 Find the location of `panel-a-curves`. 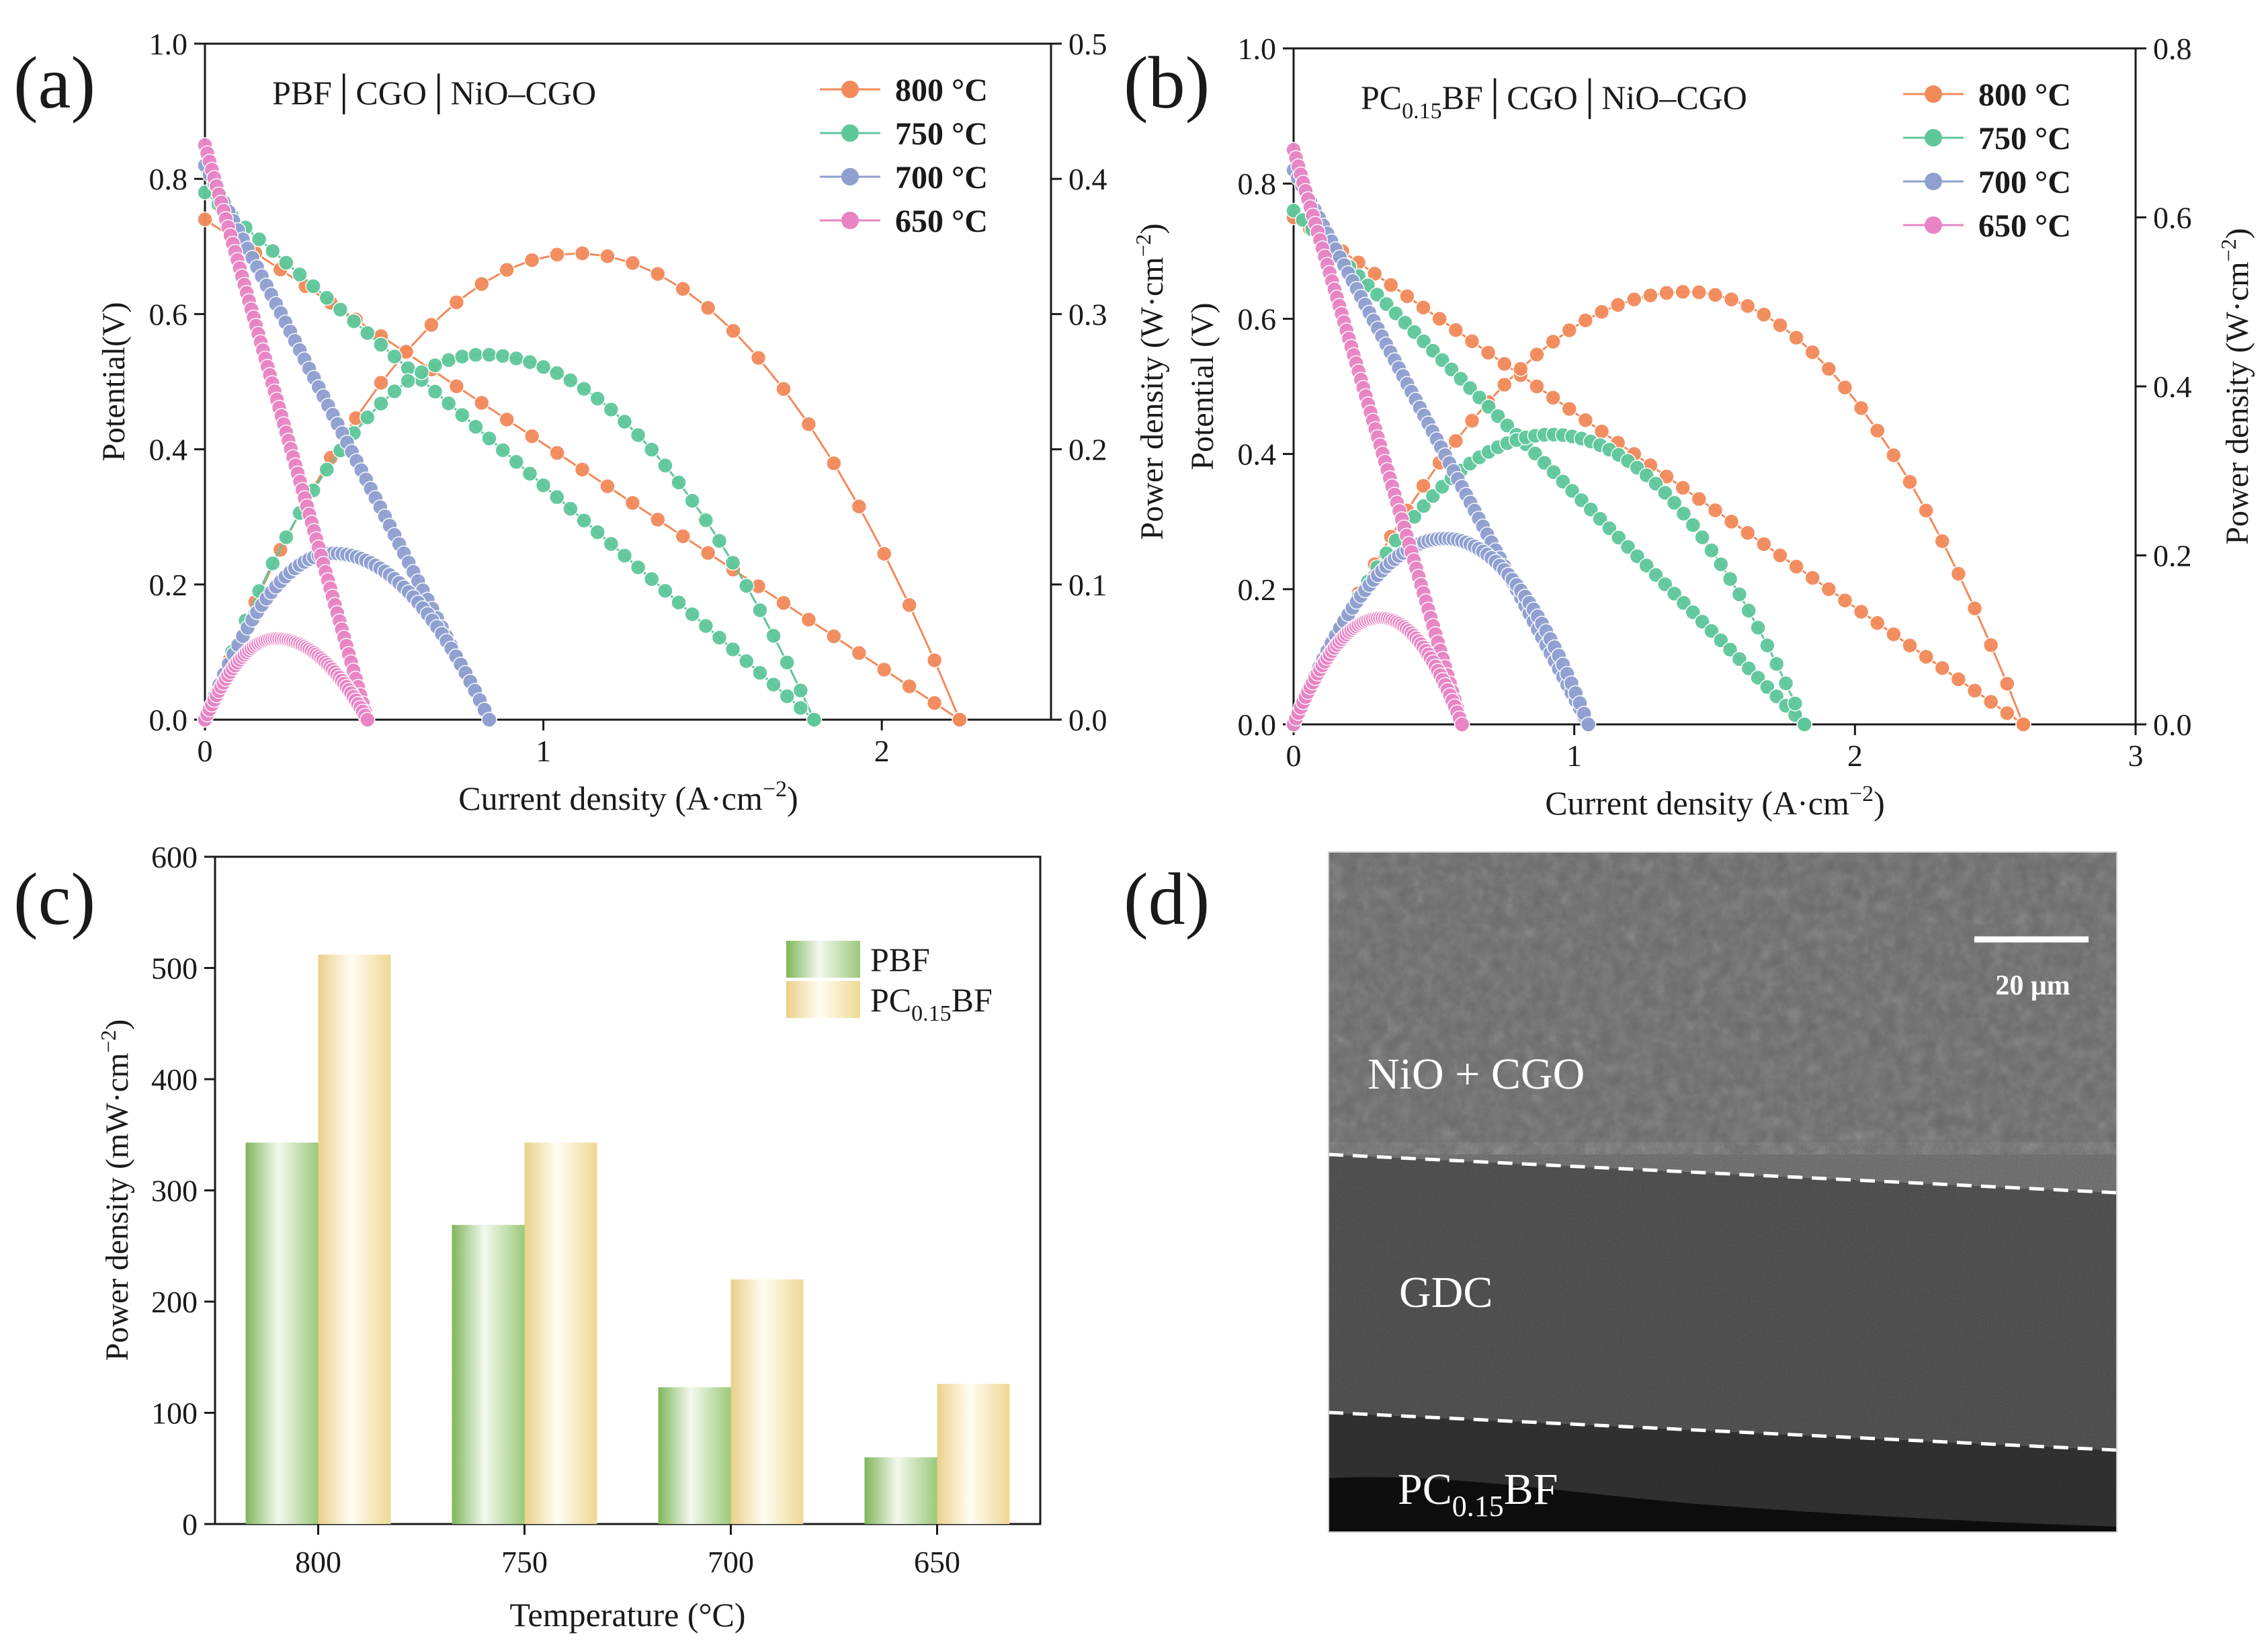

panel-a-curves is located at coordinates (583, 432).